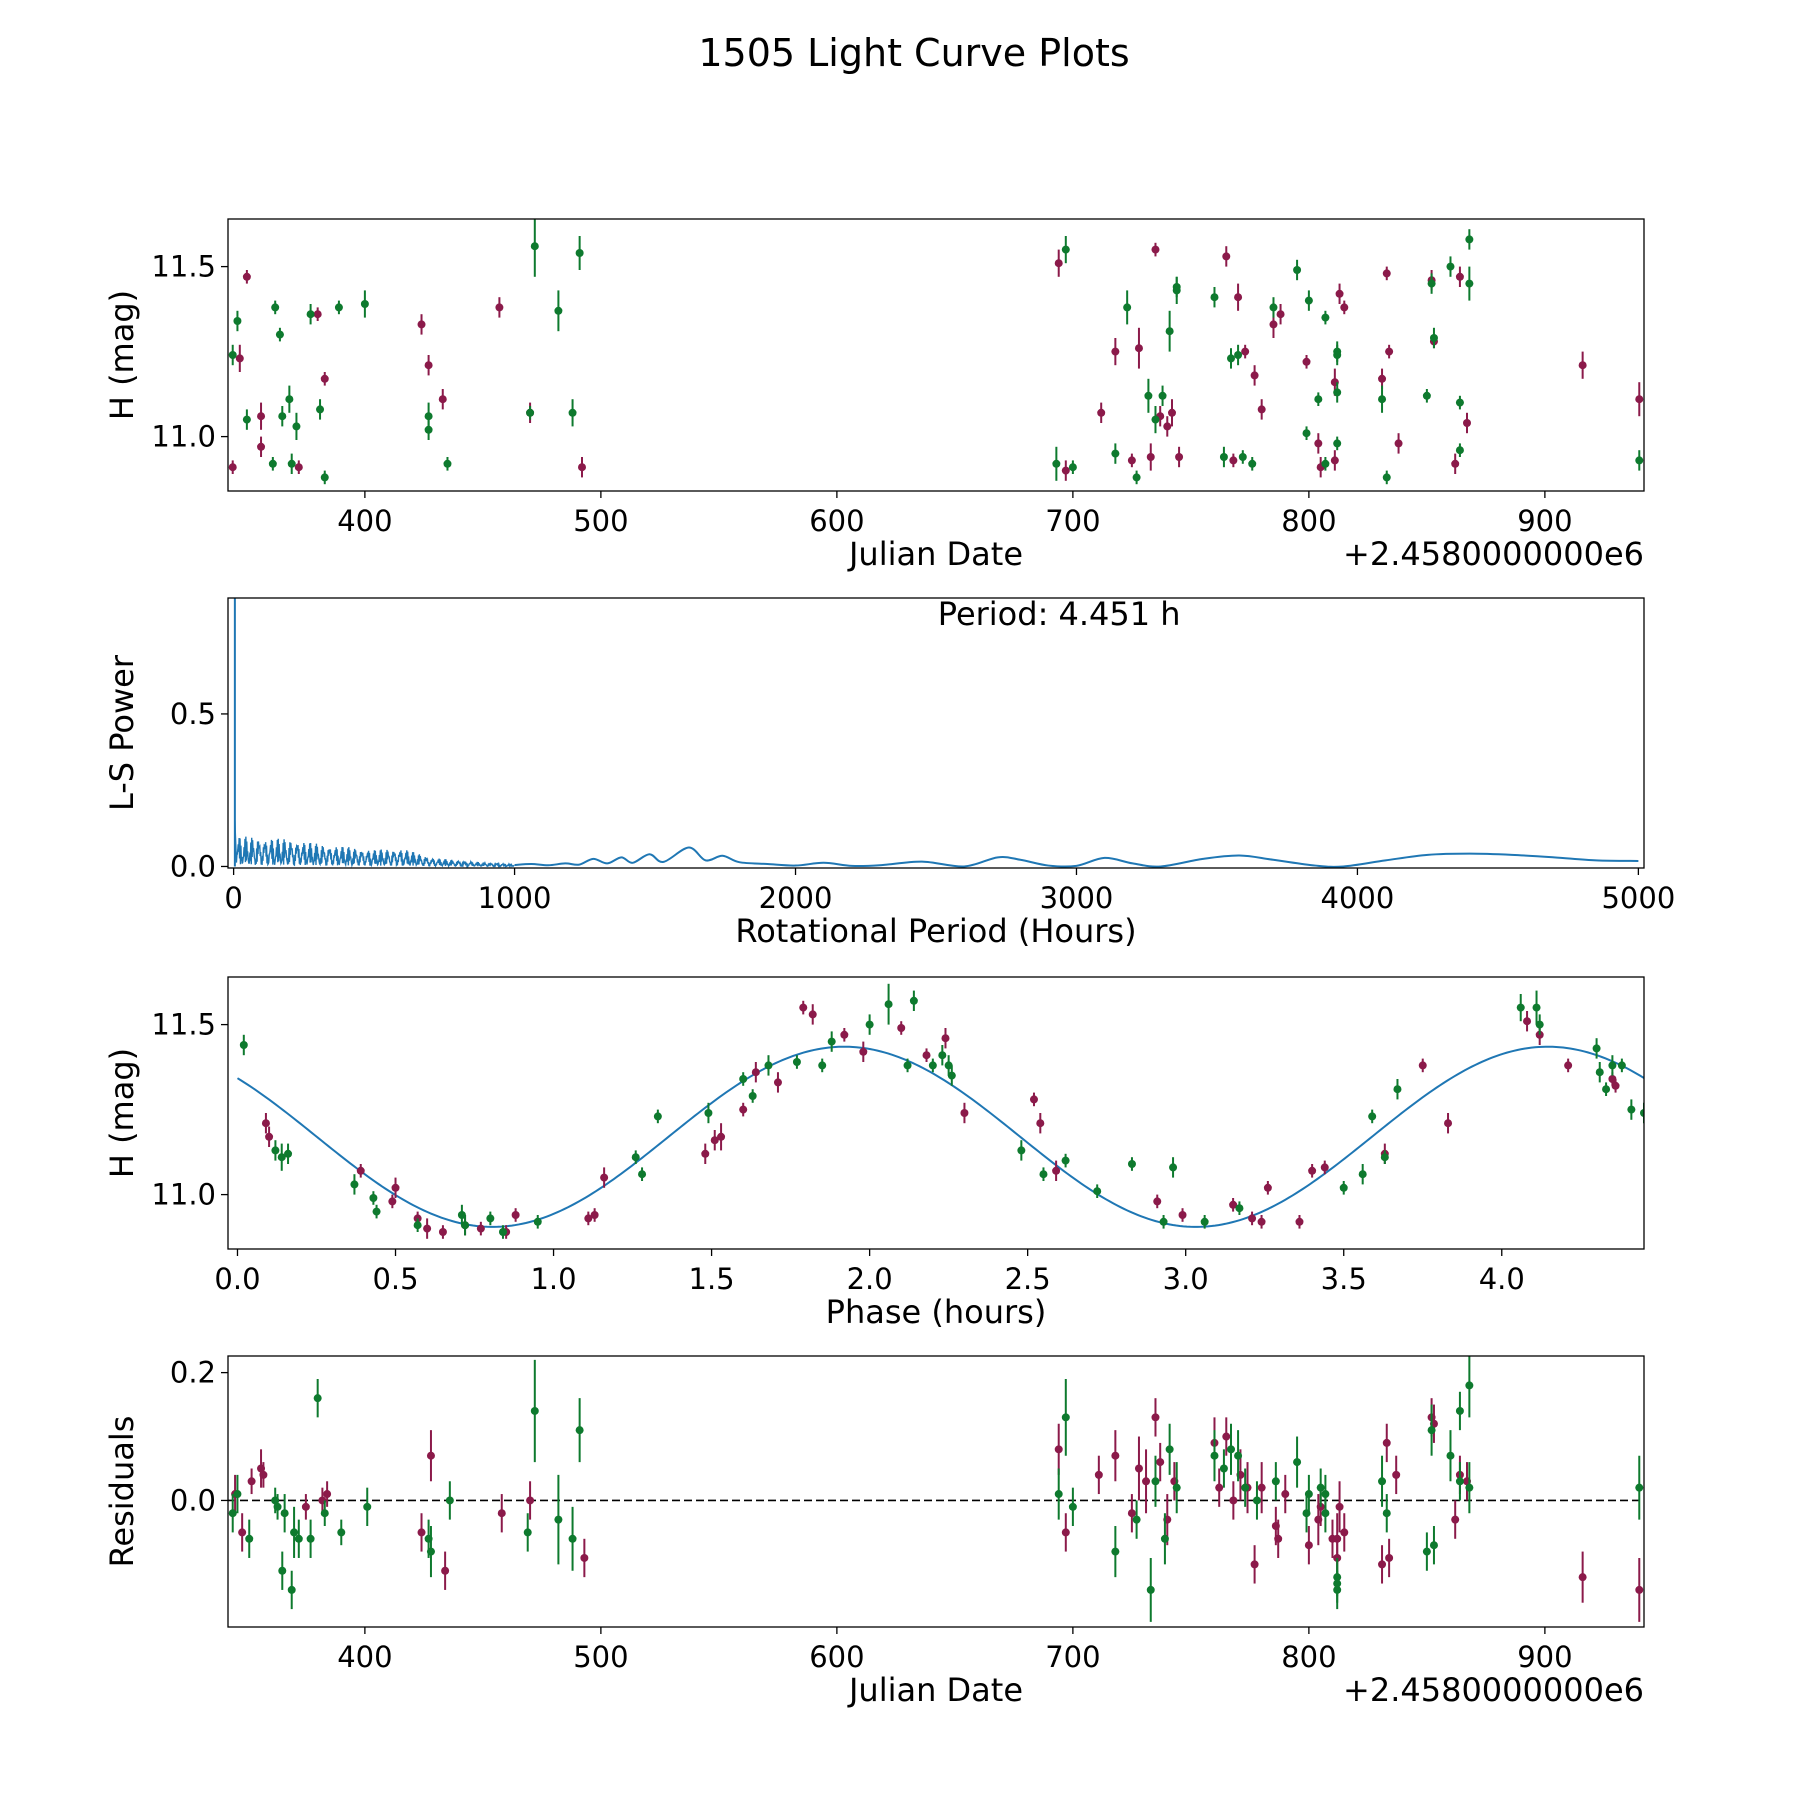 Image resolution: width=1800 pixels, height=1800 pixels. I want to click on periodogram-line, so click(1076, 857).